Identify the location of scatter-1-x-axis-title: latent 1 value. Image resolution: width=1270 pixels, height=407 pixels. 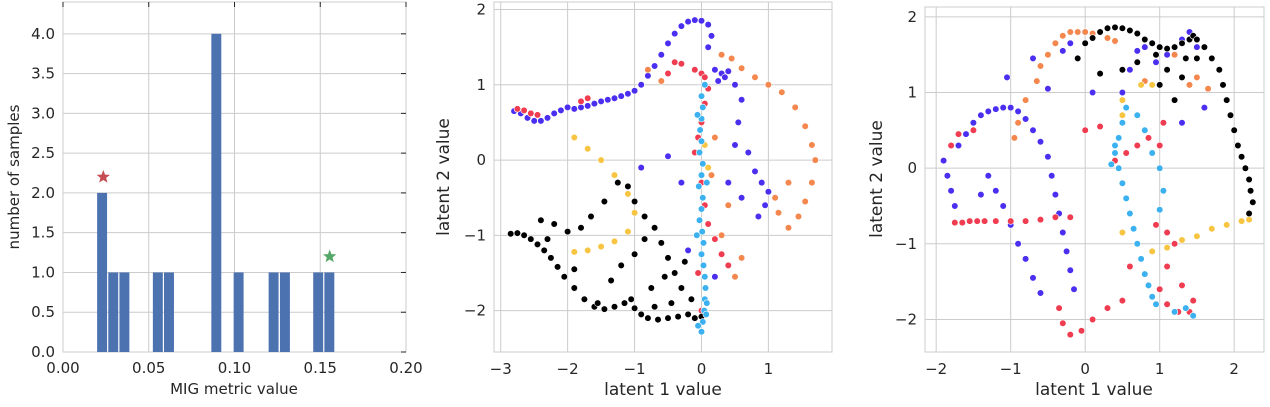
(663, 390).